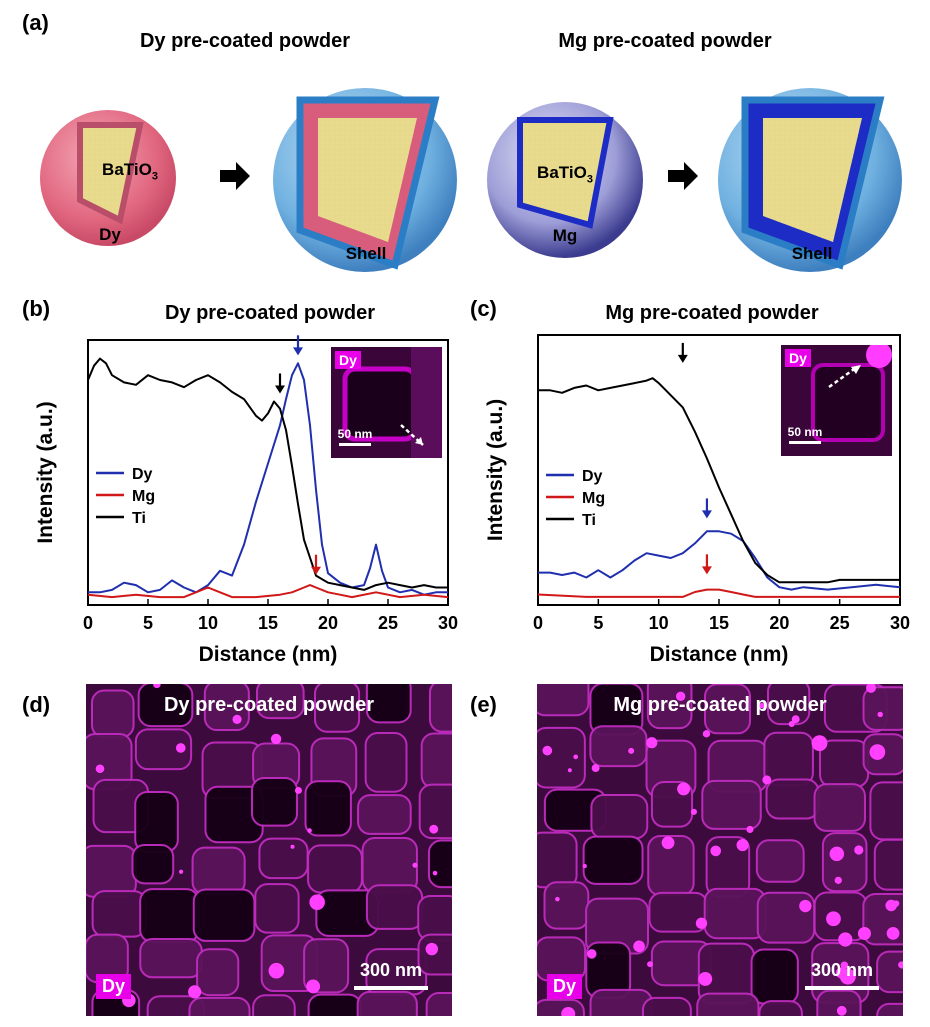  I want to click on micrograph-e-tag: Dy, so click(565, 986).